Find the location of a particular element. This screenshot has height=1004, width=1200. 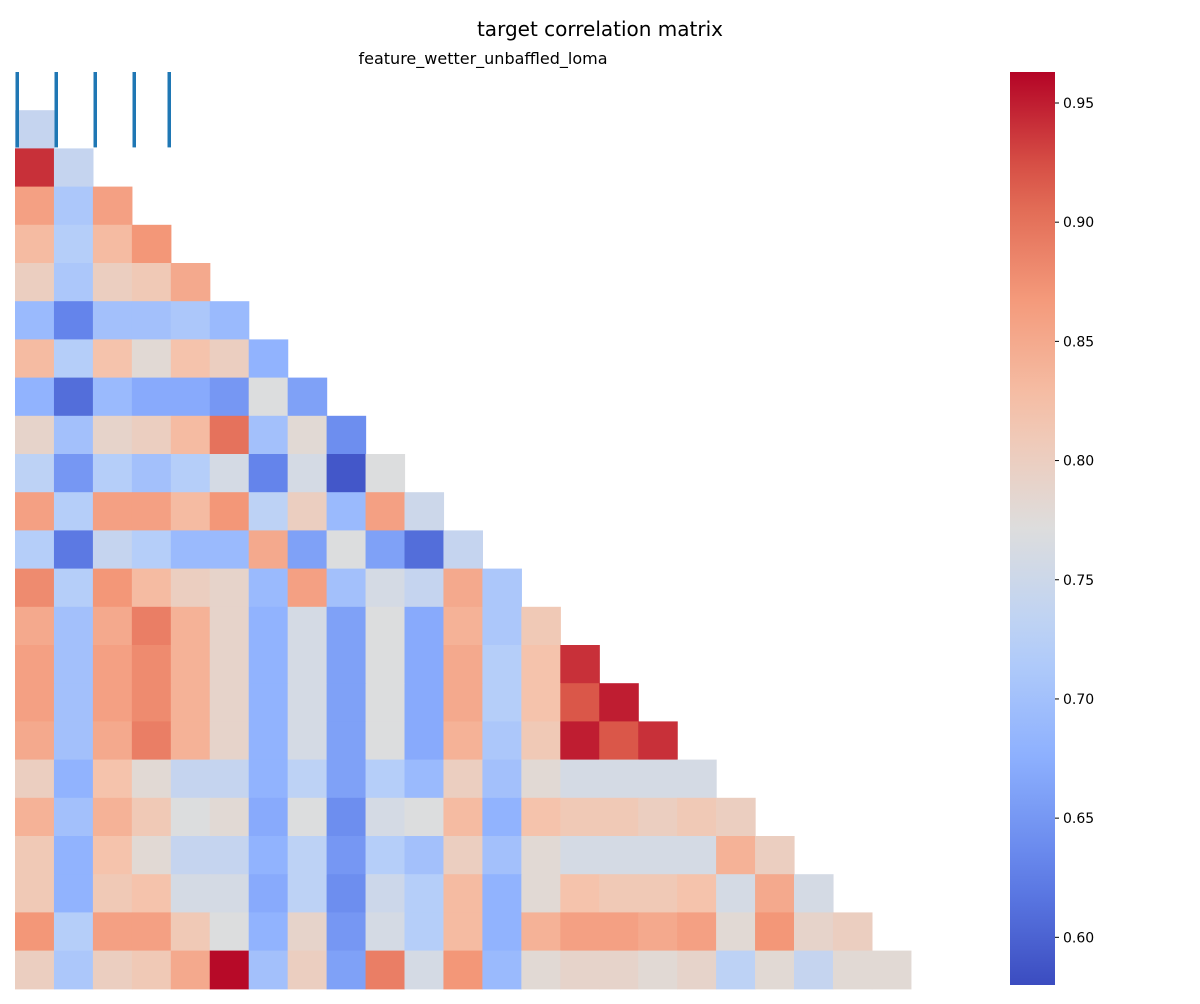

colorbar-gradient is located at coordinates (1032, 528).